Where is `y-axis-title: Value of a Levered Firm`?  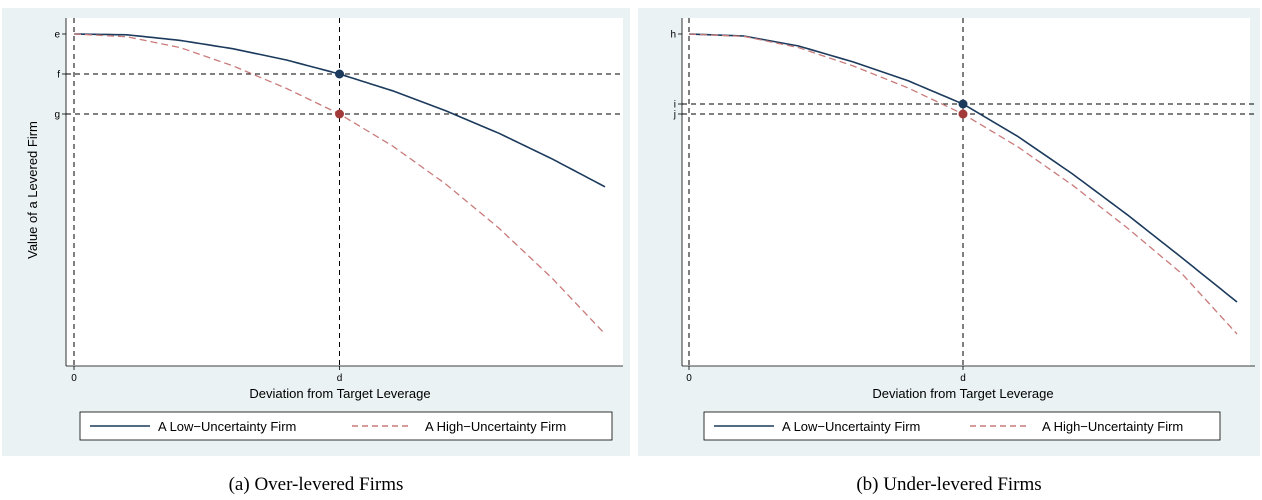 y-axis-title: Value of a Levered Firm is located at coordinates (32, 190).